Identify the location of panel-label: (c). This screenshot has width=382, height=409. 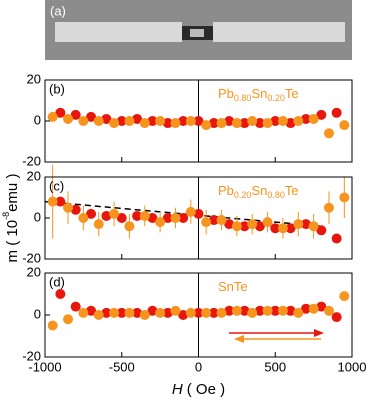
(56, 185).